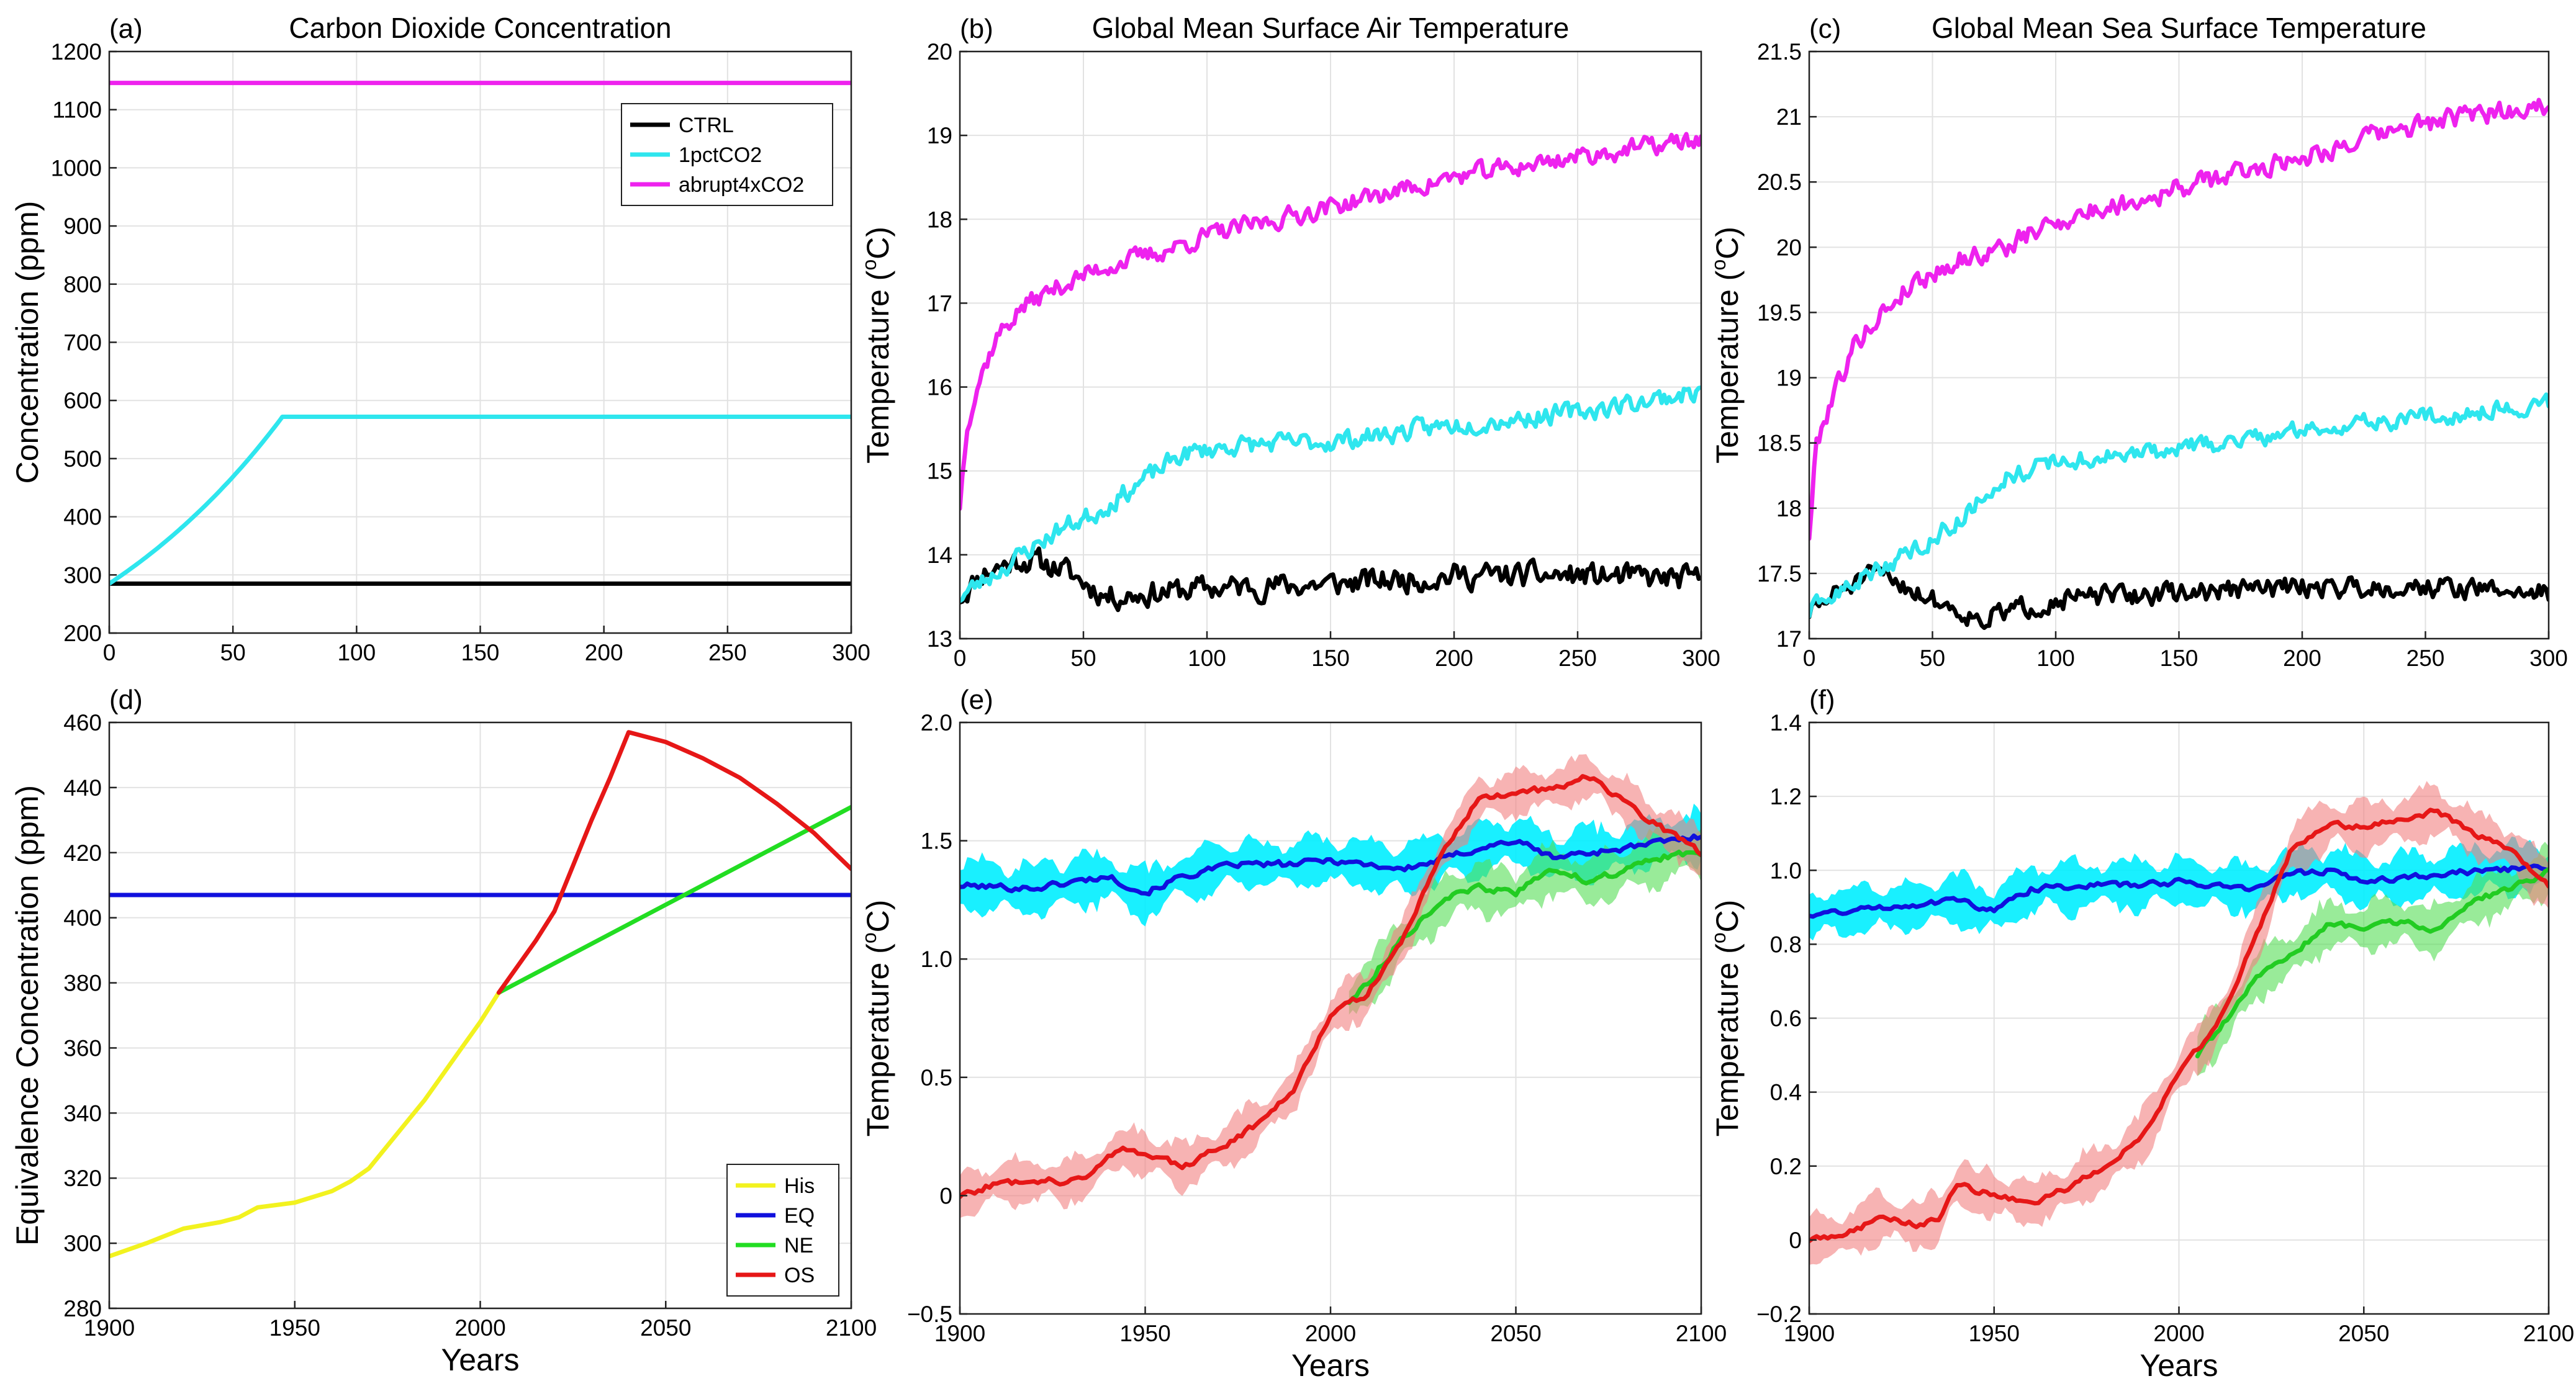 The width and height of the screenshot is (2576, 1394). I want to click on series-group, so click(480, 994).